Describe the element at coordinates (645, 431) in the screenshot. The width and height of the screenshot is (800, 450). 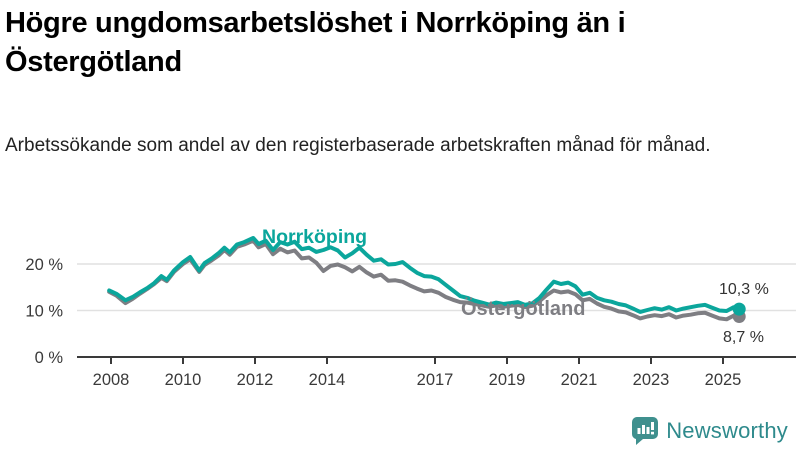
I see `newsworthy-bar-chart-icon` at that location.